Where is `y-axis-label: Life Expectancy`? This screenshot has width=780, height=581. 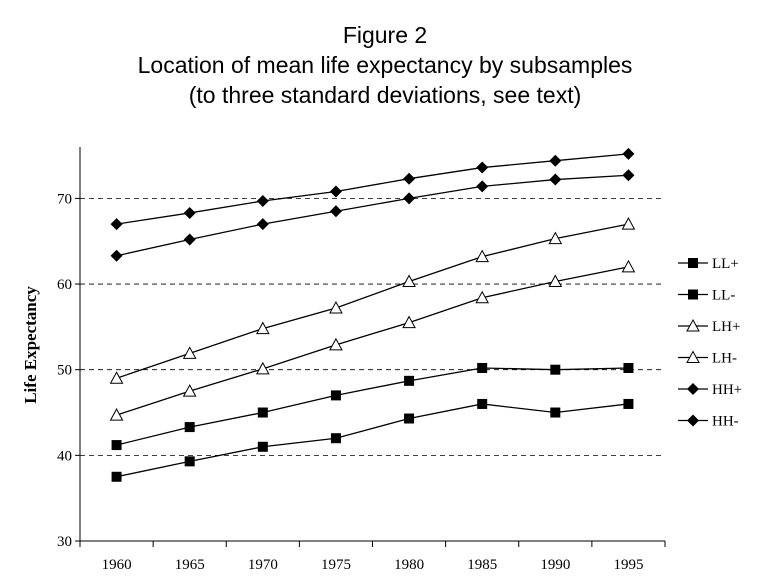 y-axis-label: Life Expectancy is located at coordinates (30, 345).